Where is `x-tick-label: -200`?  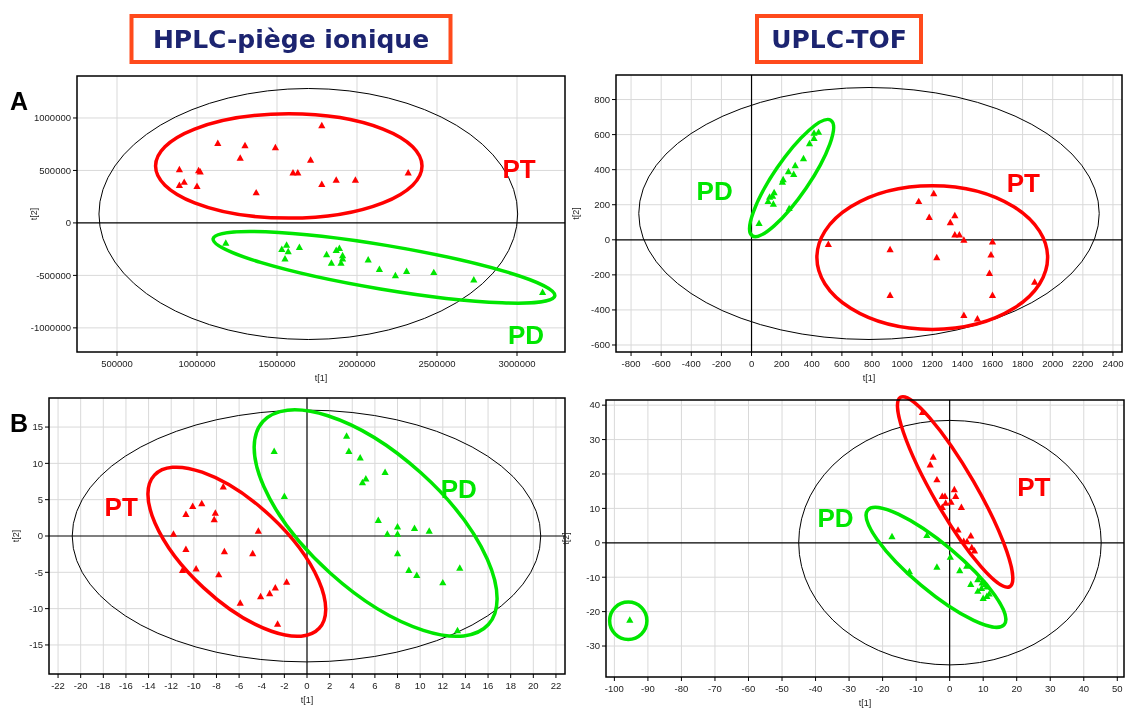
x-tick-label: -200 is located at coordinates (721, 363).